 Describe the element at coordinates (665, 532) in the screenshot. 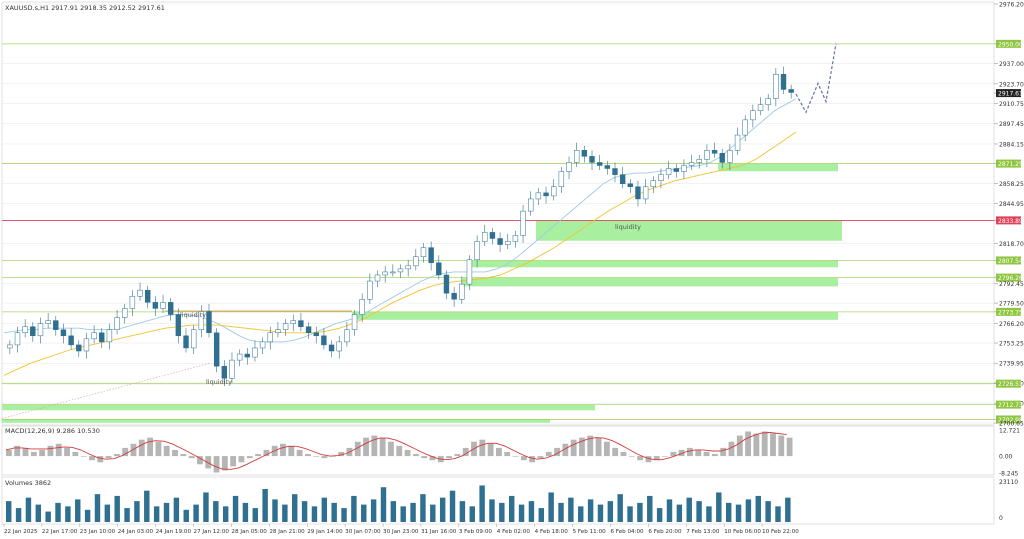

I see `x-tick-label: 6 Feb 20:00` at that location.